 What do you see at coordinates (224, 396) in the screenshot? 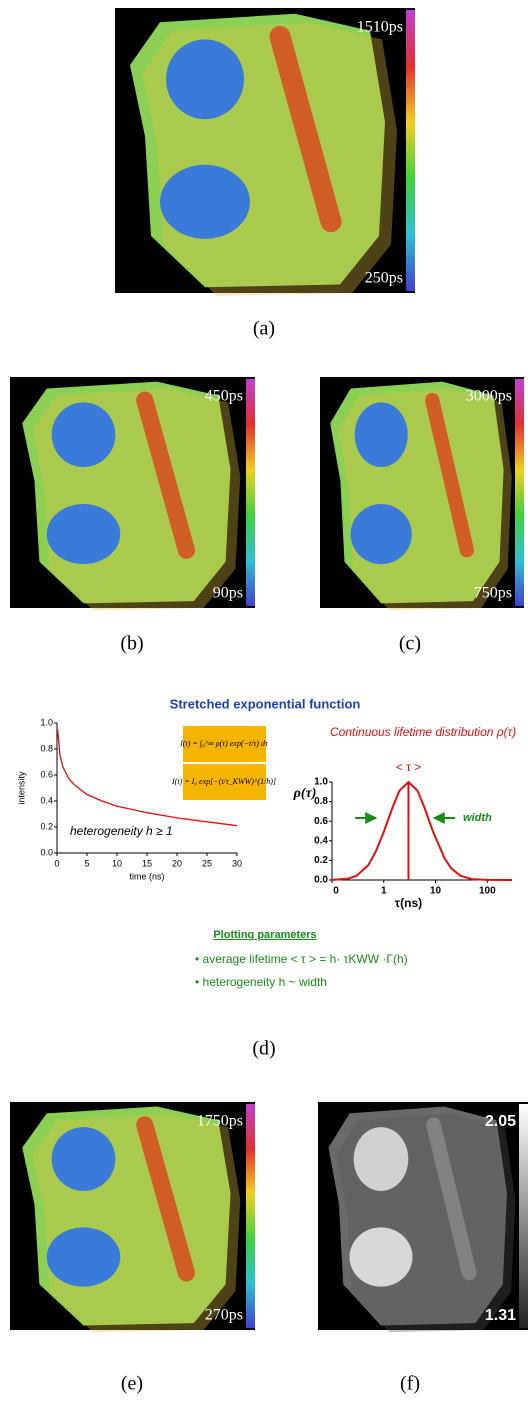
I see `scale-max: 450ps` at bounding box center [224, 396].